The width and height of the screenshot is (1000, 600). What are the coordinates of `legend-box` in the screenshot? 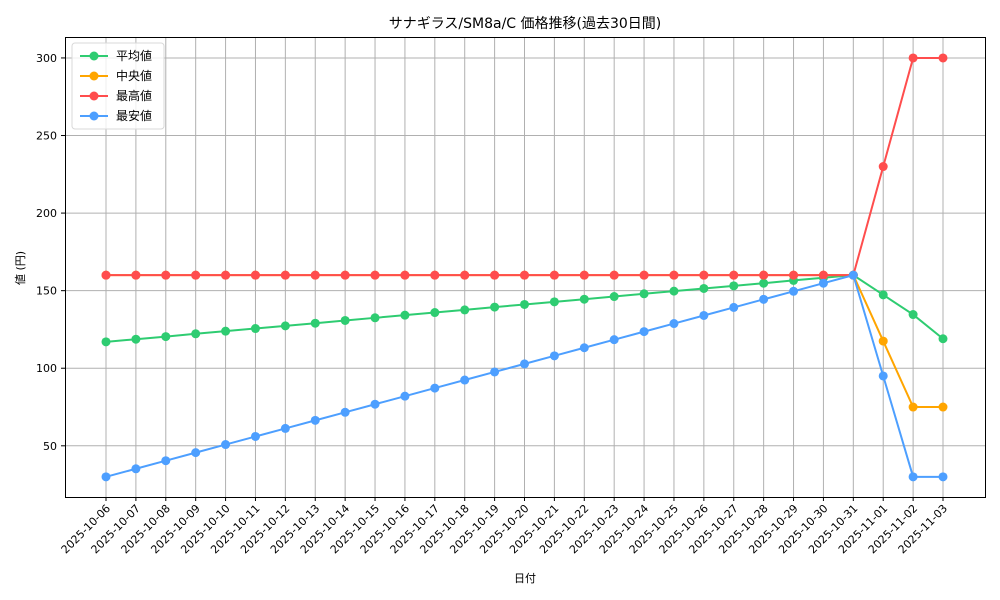 It's located at (118, 86).